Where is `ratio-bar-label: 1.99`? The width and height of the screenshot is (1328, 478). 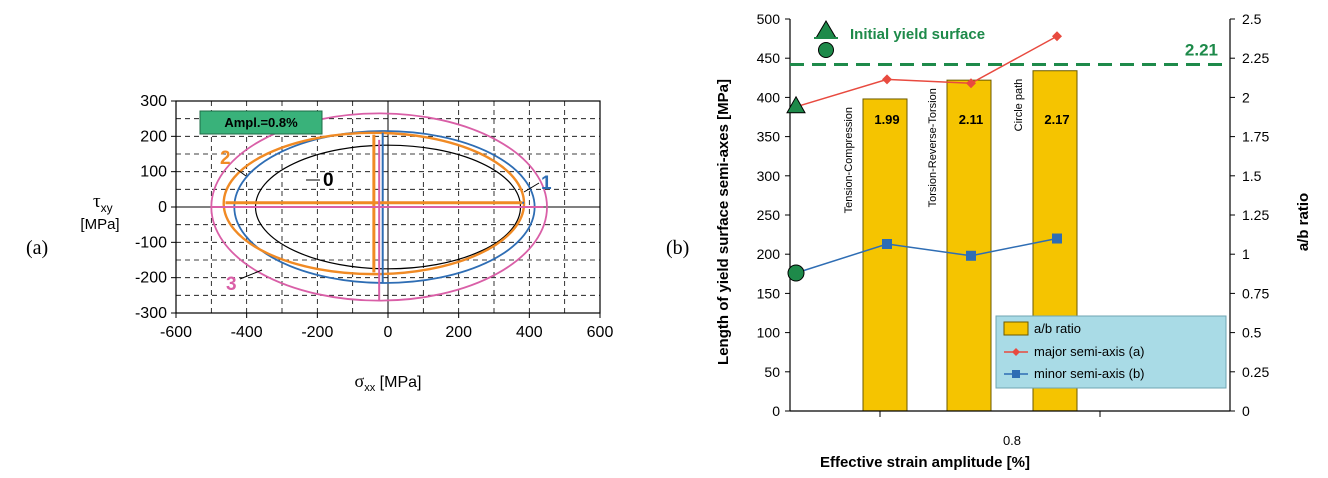 ratio-bar-label: 1.99 is located at coordinates (886, 119).